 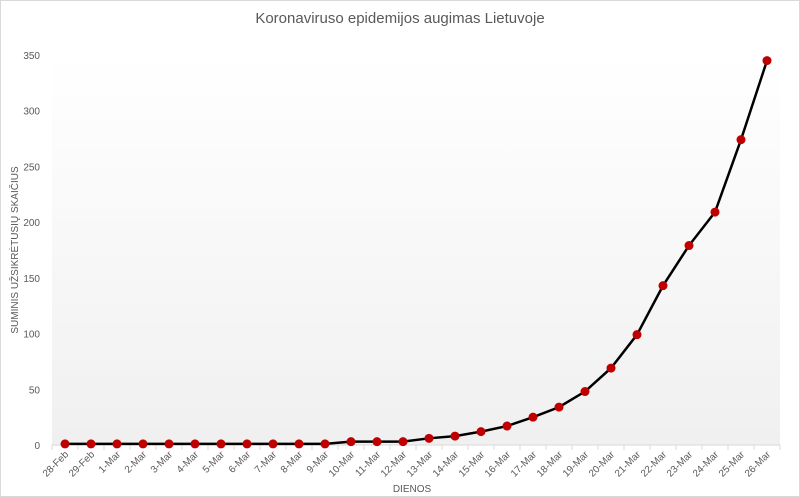 I want to click on y-axis-label: SUMINIS UŽSIKRĖTUSIŲ SKAIČIUS, so click(x=14, y=250).